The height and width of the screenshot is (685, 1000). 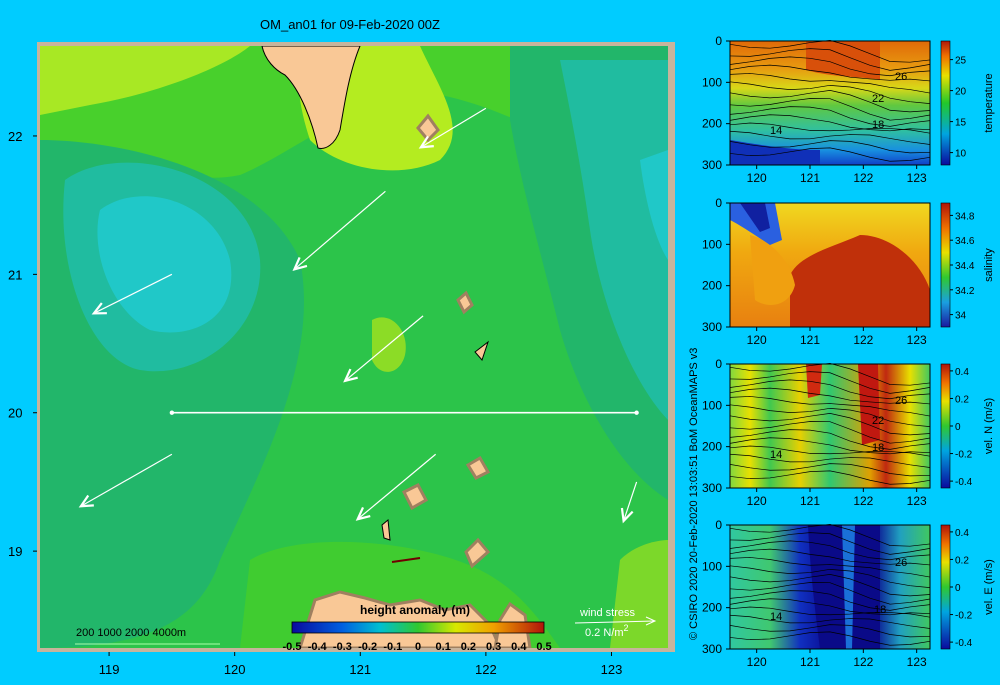 What do you see at coordinates (15, 551) in the screenshot?
I see `map-y-tick-label: 19` at bounding box center [15, 551].